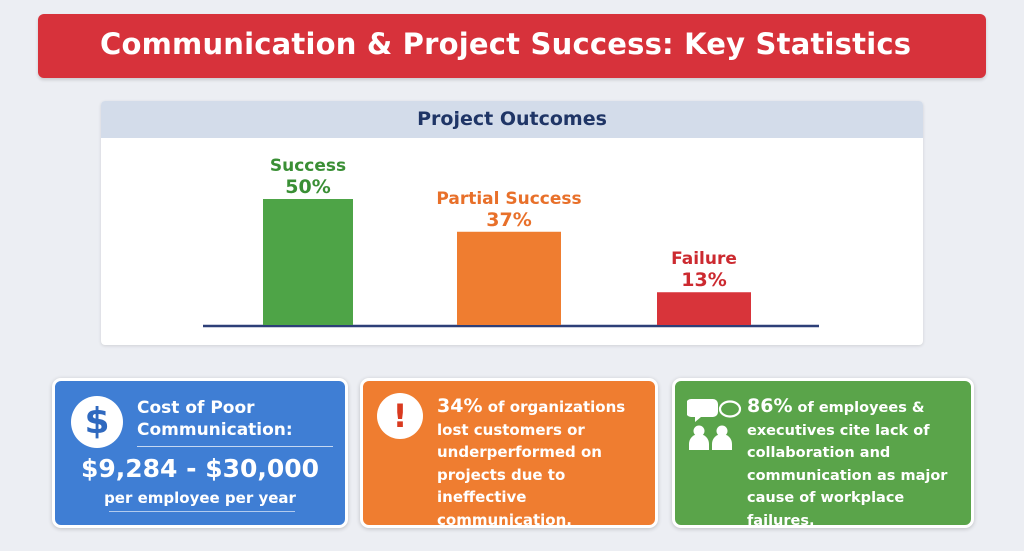 This screenshot has width=1024, height=551. What do you see at coordinates (704, 259) in the screenshot?
I see `bar-category-label: Failure` at bounding box center [704, 259].